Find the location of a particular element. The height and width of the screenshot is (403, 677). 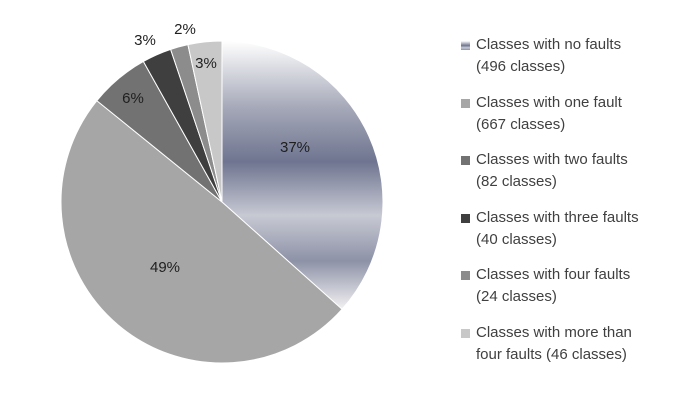

legend-label-3: Classes with two faults (82 classes) is located at coordinates (552, 171).